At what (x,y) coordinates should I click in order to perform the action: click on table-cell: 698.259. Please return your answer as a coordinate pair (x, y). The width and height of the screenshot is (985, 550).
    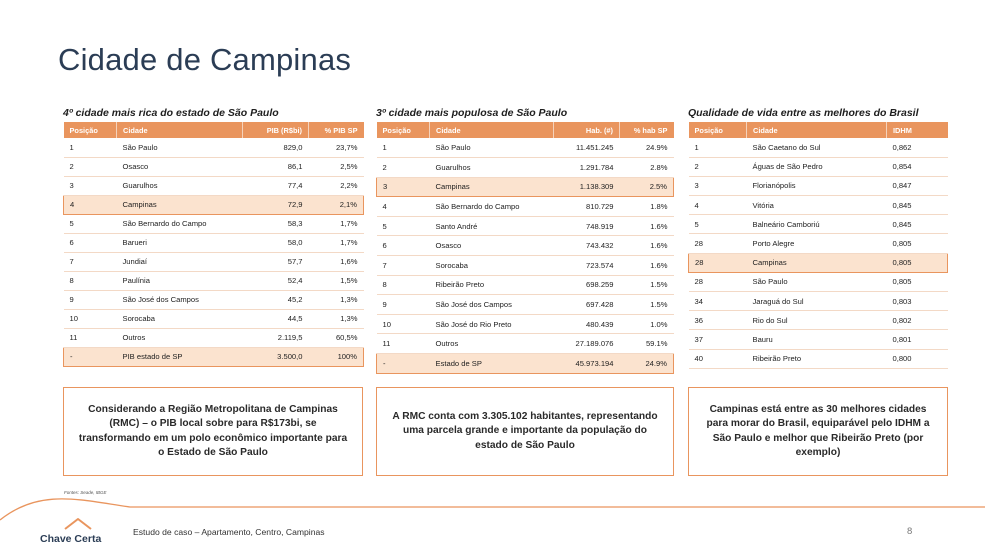
    Looking at the image, I should click on (586, 285).